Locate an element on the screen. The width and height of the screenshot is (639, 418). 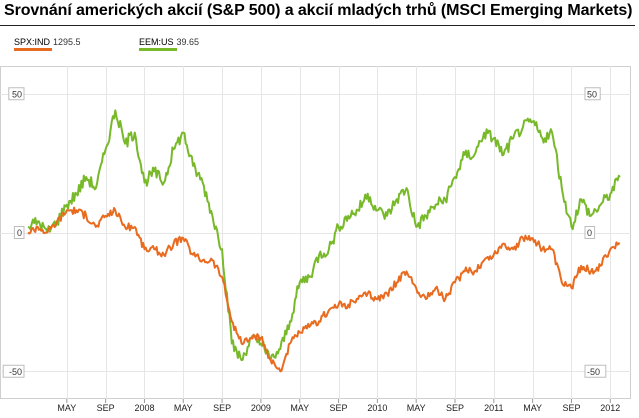
legend-symbol-spx: SPX:IND is located at coordinates (32, 42).